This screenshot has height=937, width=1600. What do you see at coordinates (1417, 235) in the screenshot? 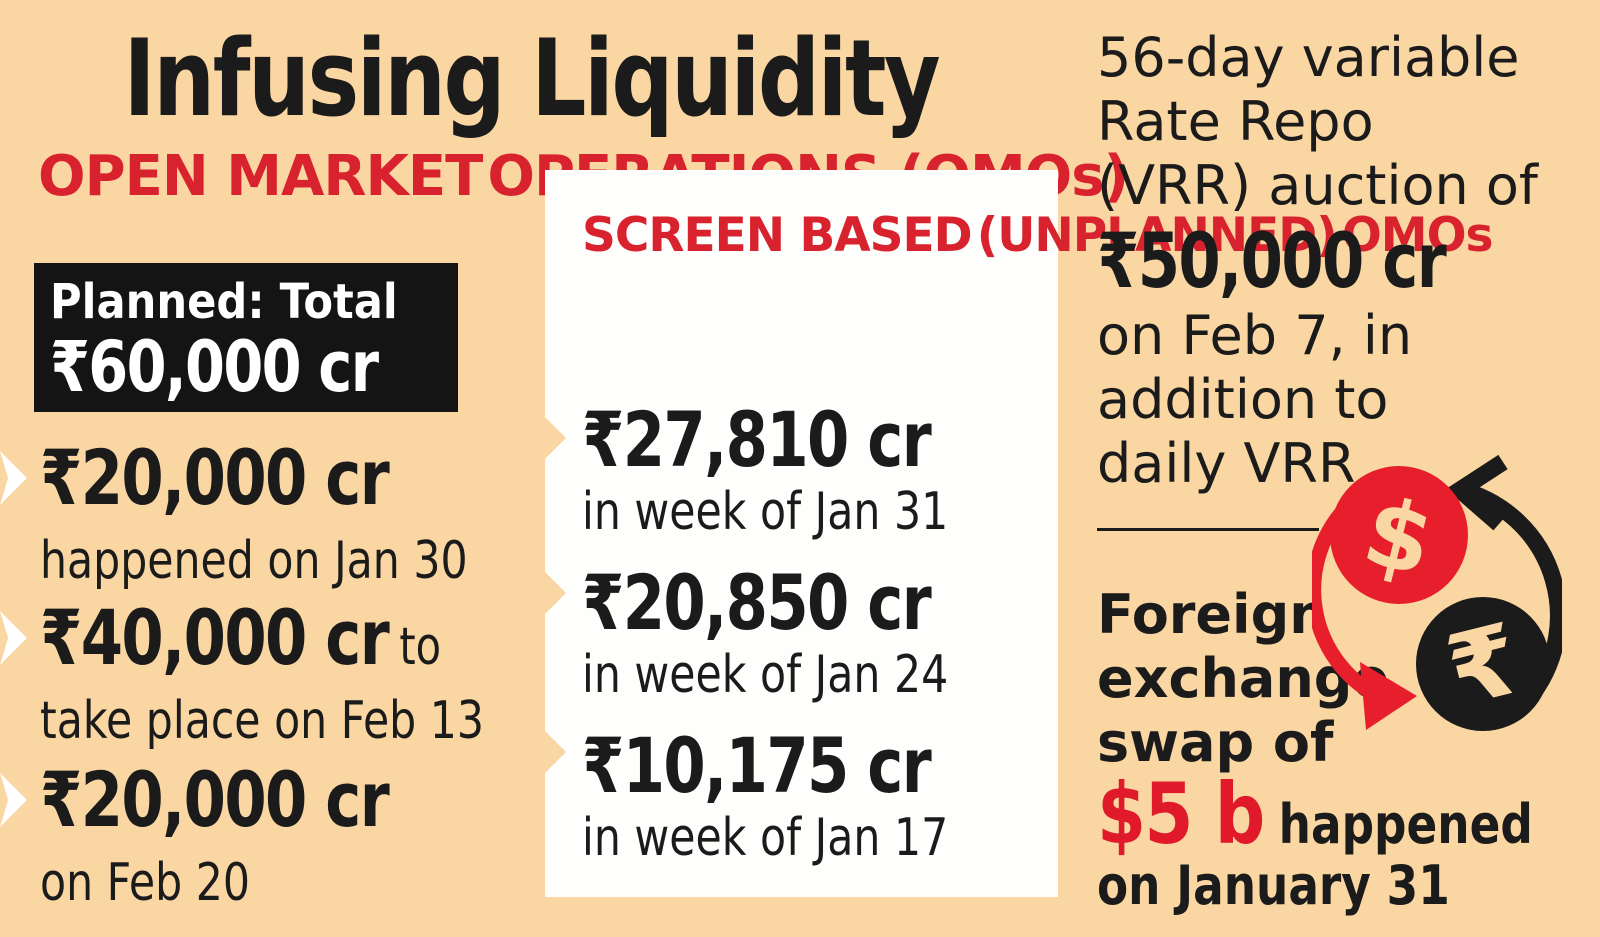
I see `screen-omos-heading-line-3: OMOs` at bounding box center [1417, 235].